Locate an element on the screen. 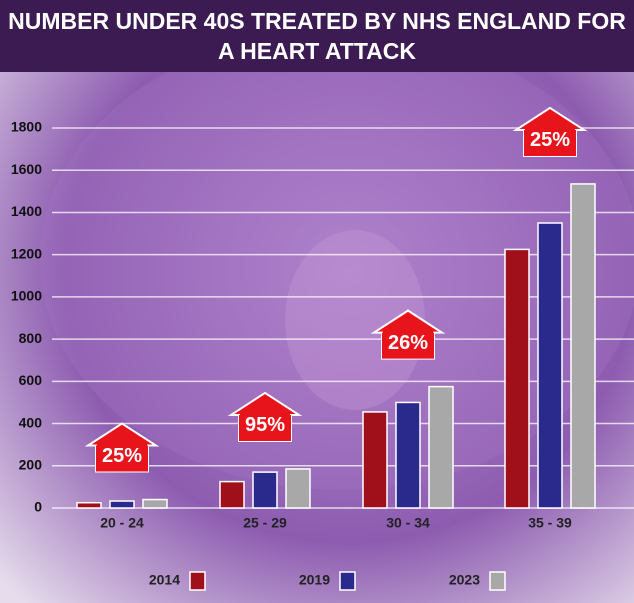 The width and height of the screenshot is (634, 603). x-tick-label: 35 - 39 is located at coordinates (550, 523).